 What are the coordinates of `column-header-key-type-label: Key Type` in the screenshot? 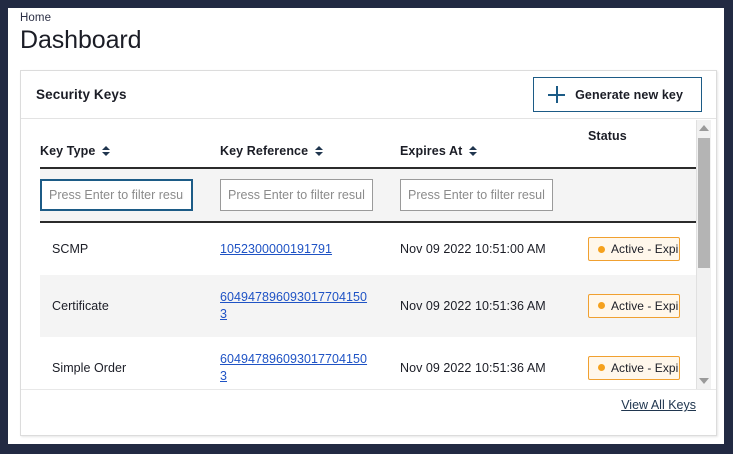 It's located at (68, 151).